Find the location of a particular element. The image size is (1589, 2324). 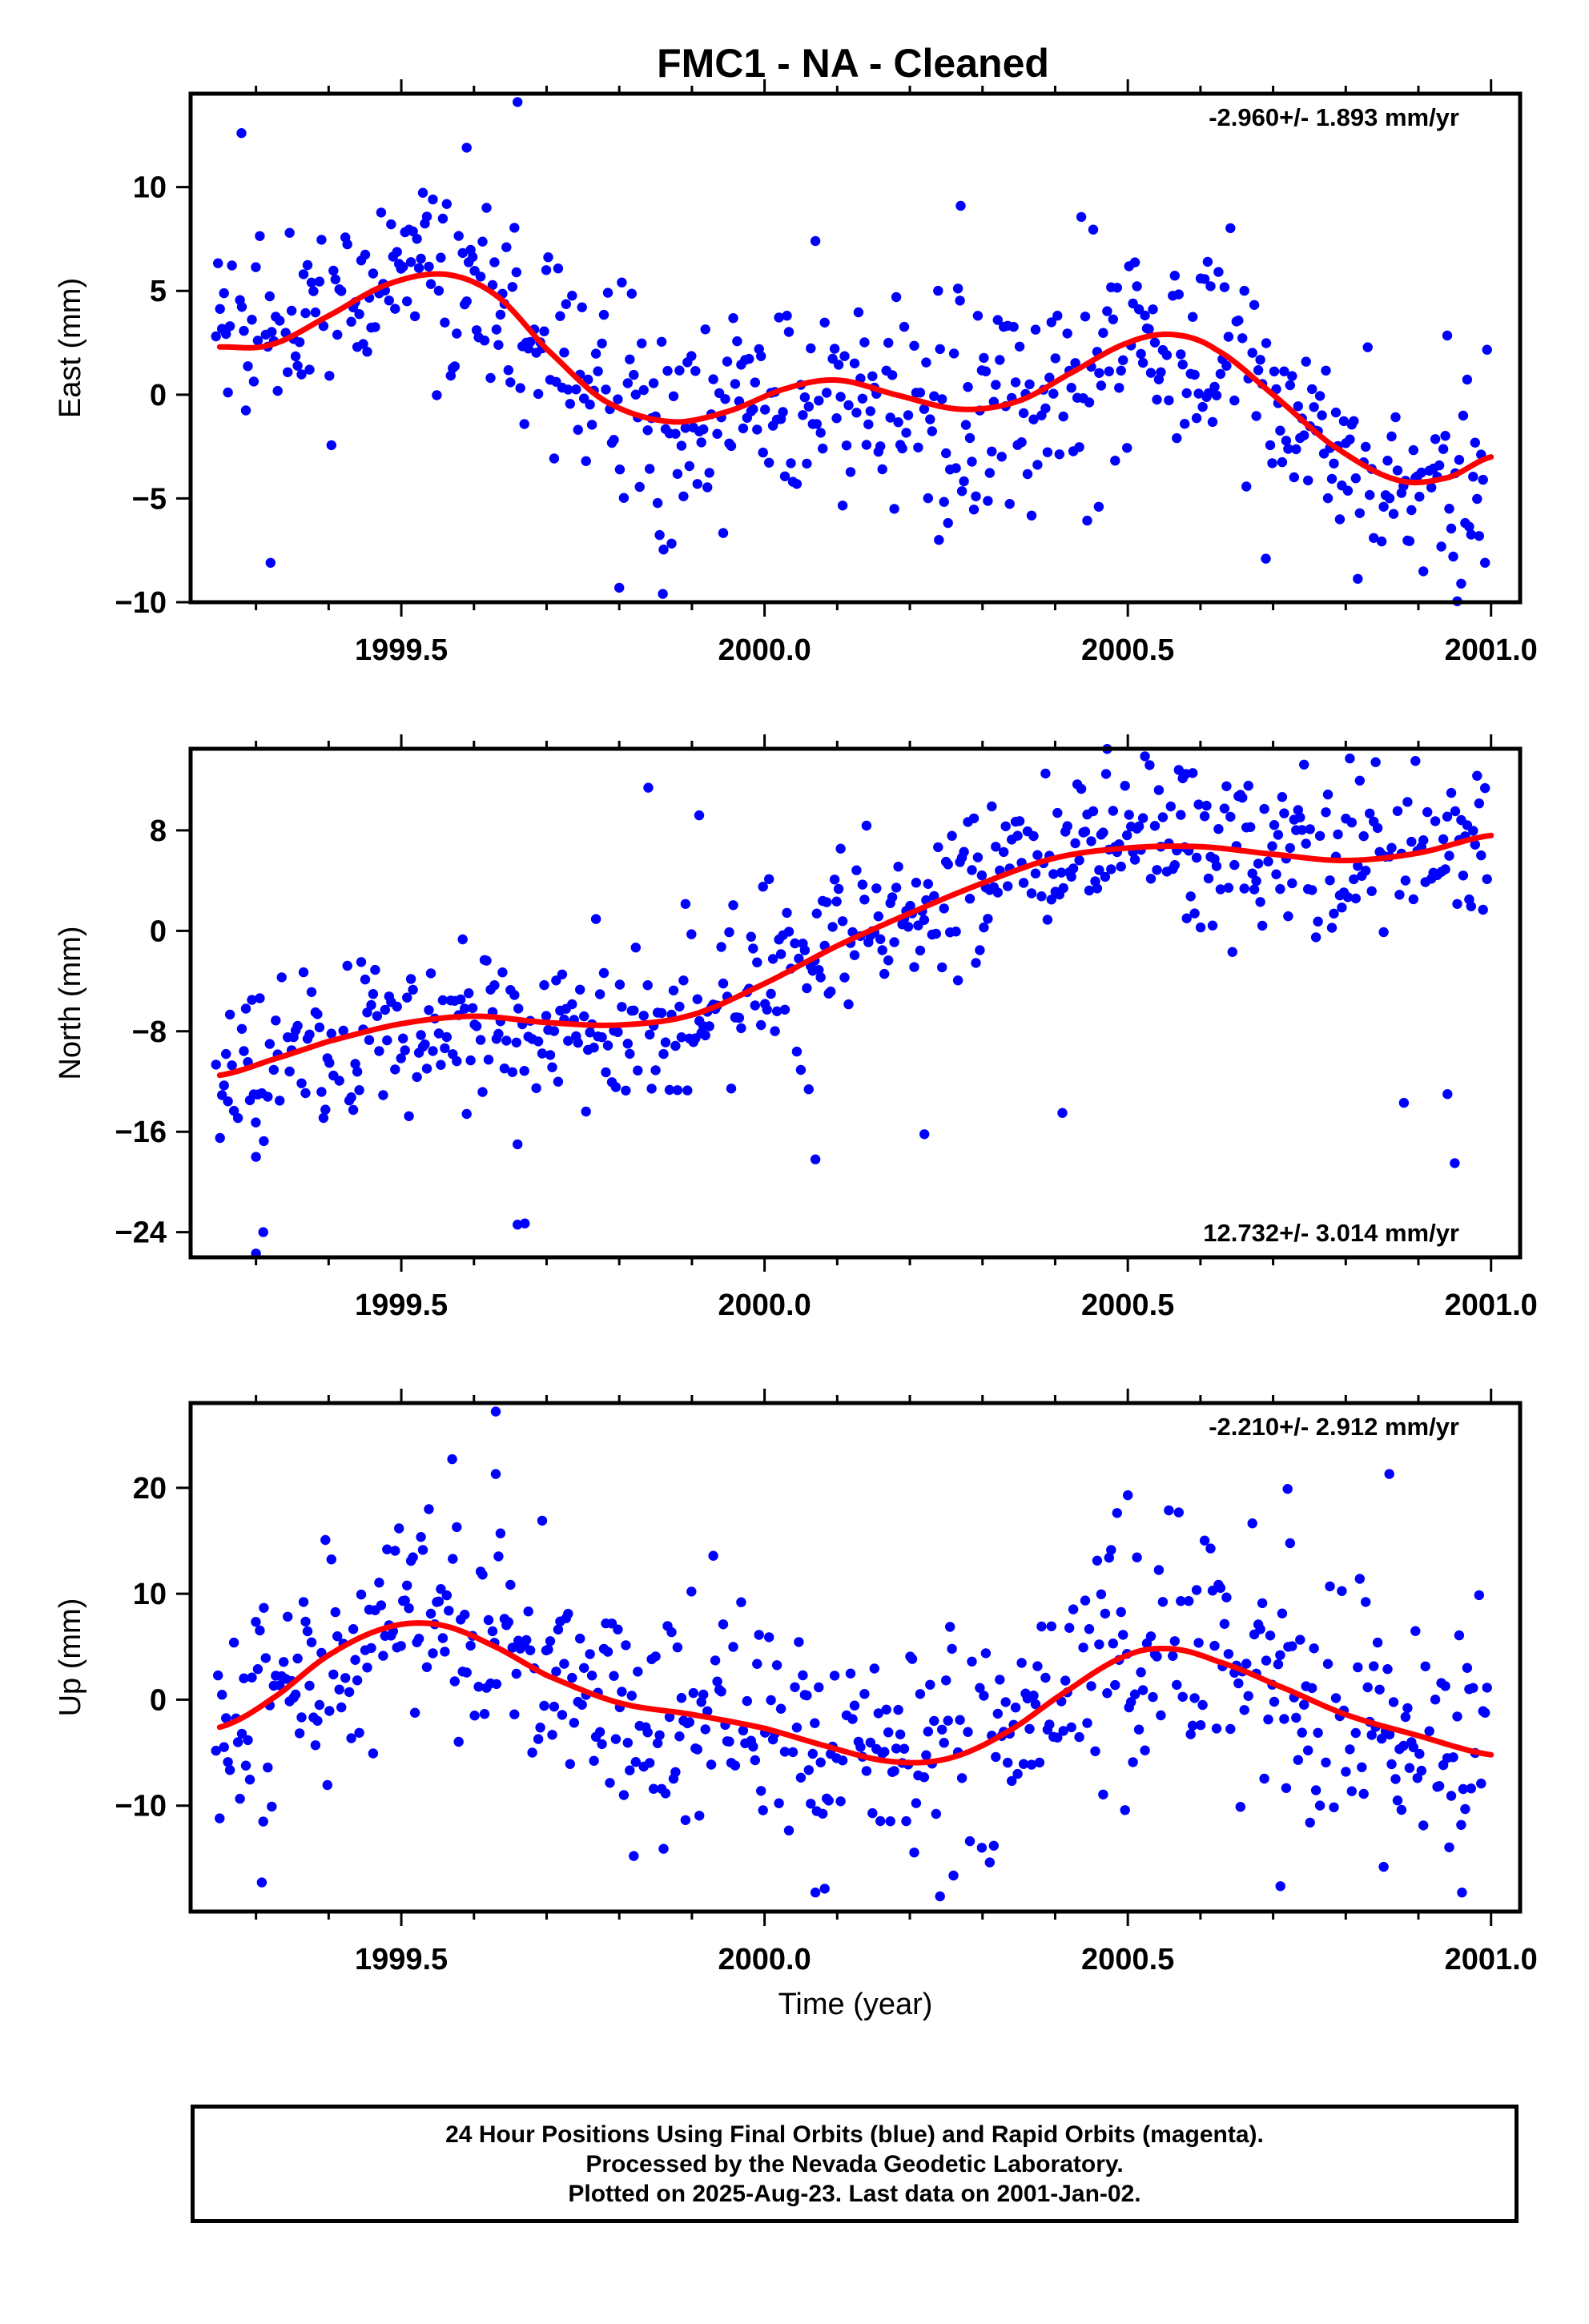

north-x-tick-label: 2000.5 is located at coordinates (1127, 1305).